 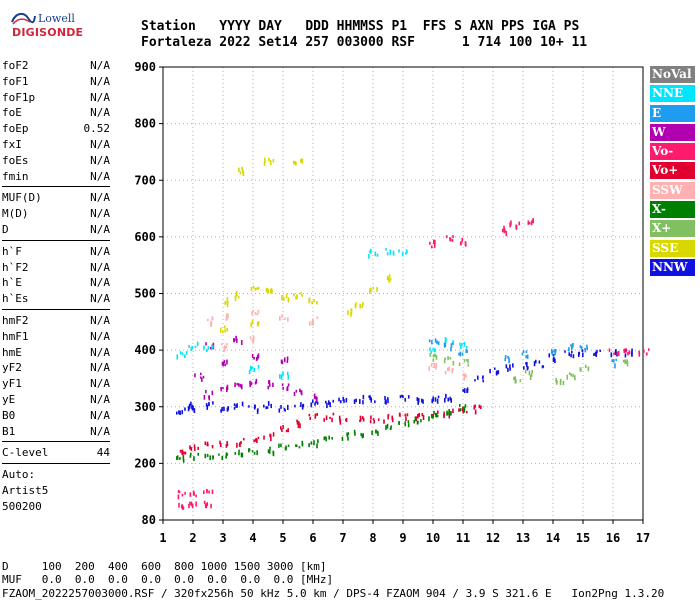 What do you see at coordinates (372, 538) in the screenshot?
I see `x-tick-label: 8` at bounding box center [372, 538].